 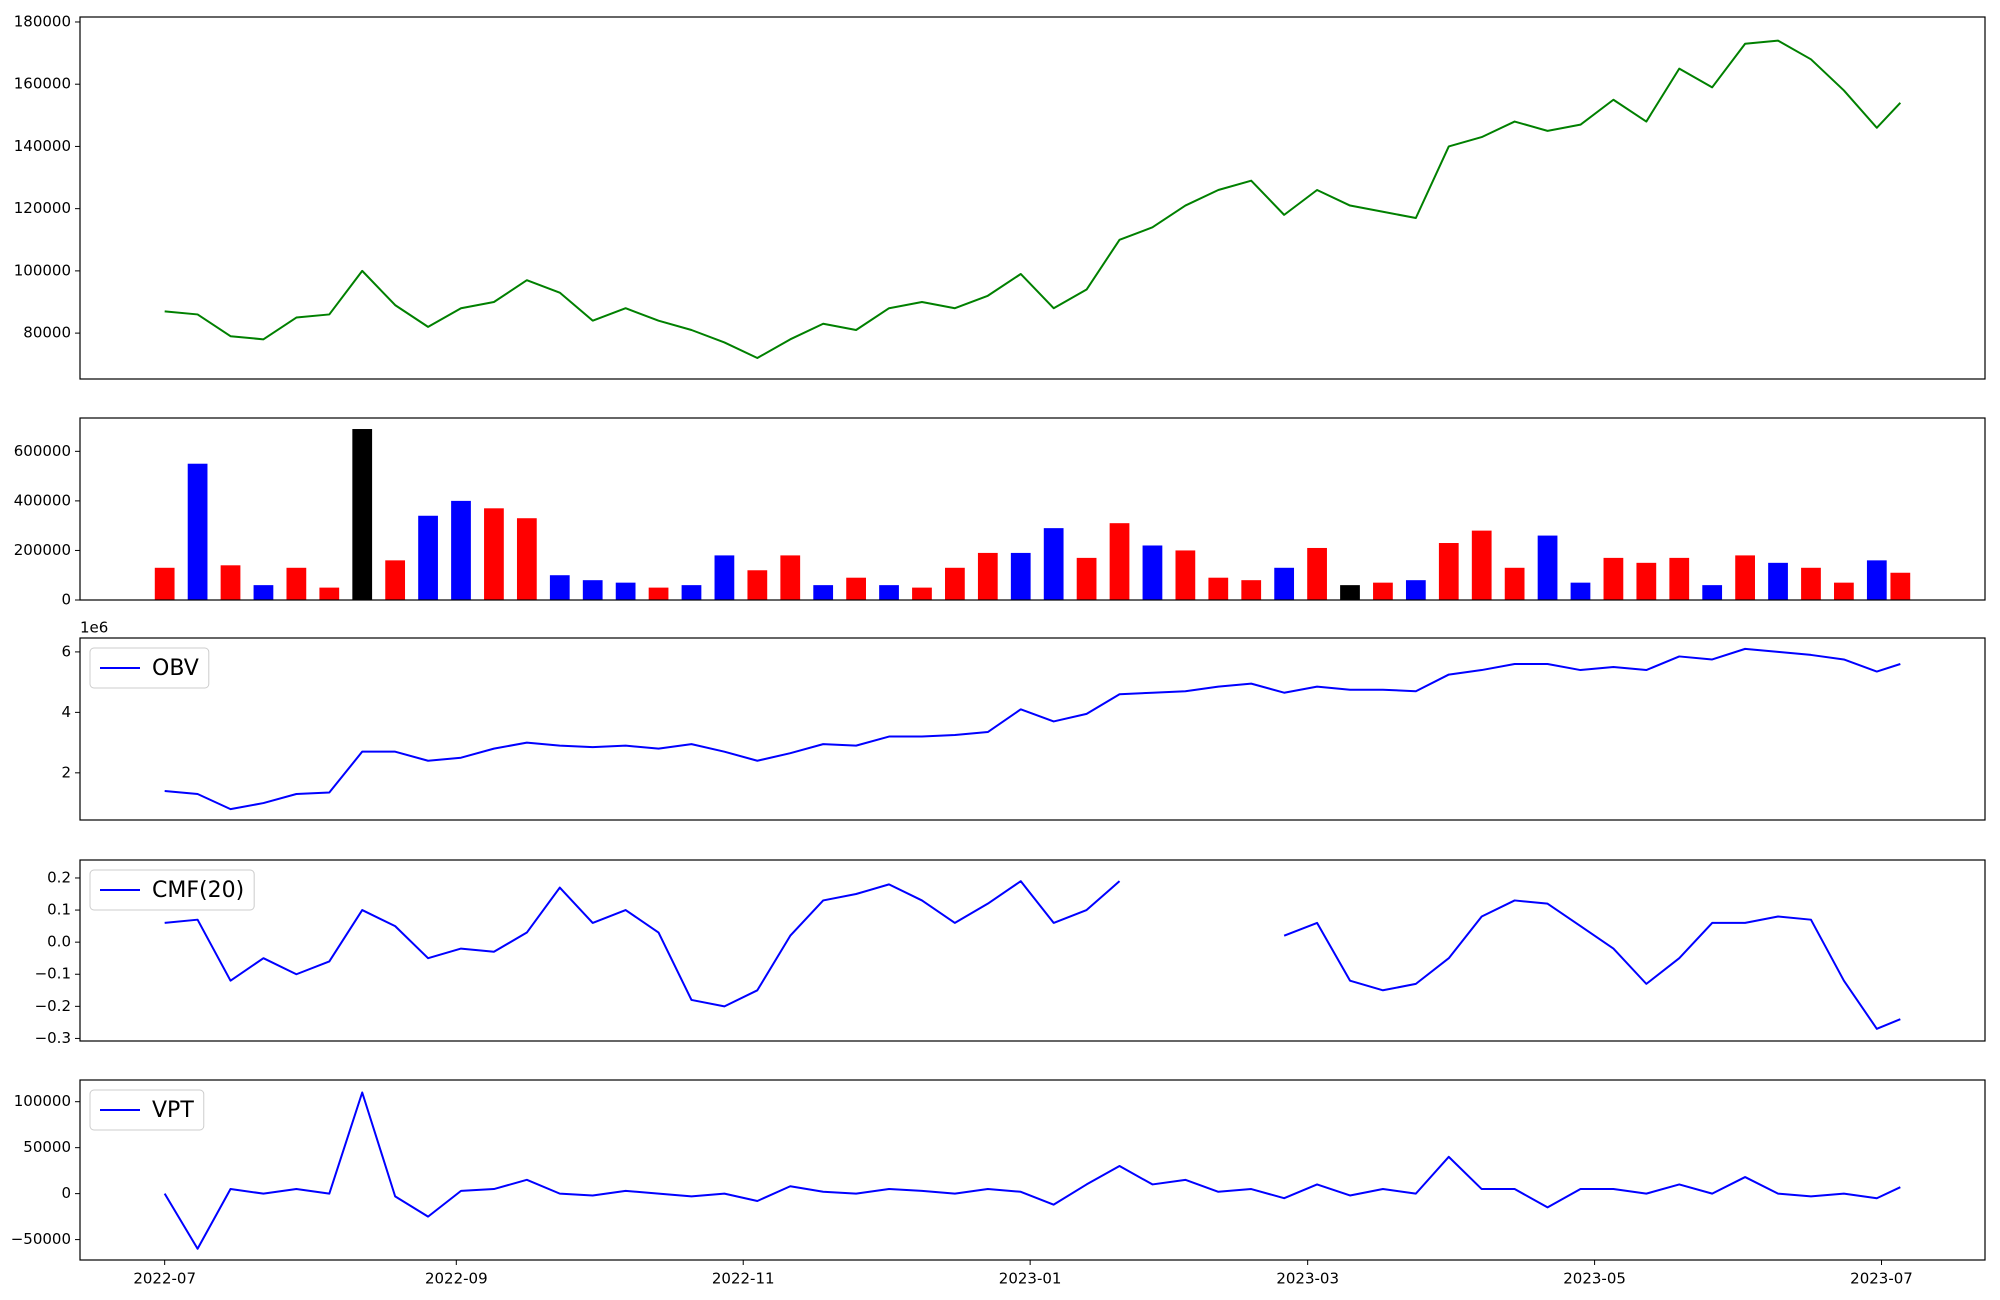 I want to click on y-tick-label: 180000, so click(x=42, y=21).